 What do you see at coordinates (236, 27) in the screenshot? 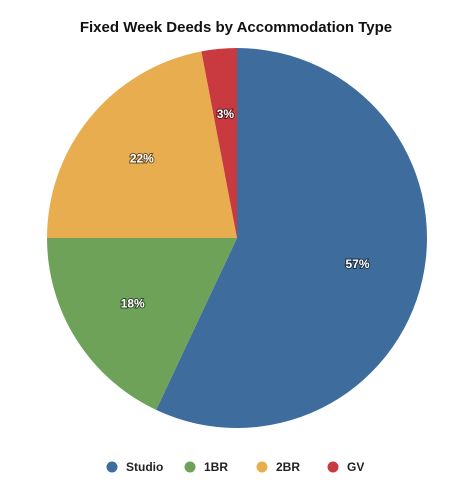
I see `chart-title: Fixed Week Deeds by Accommodation Type` at bounding box center [236, 27].